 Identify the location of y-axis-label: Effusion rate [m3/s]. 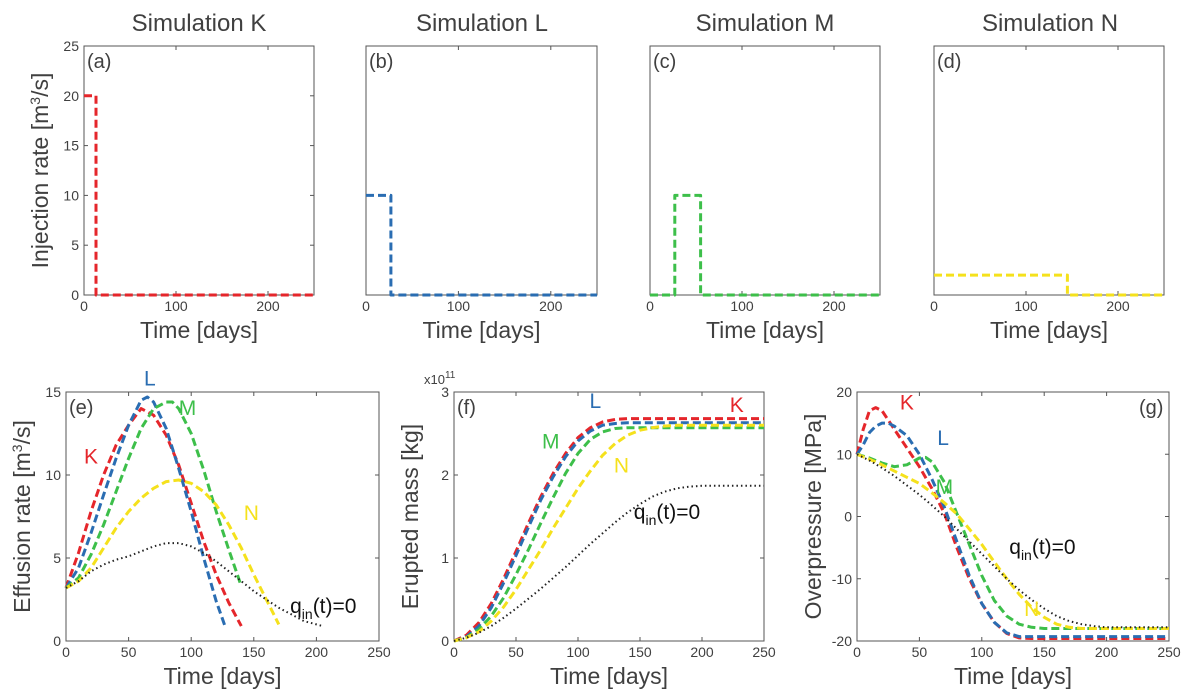
(22, 516).